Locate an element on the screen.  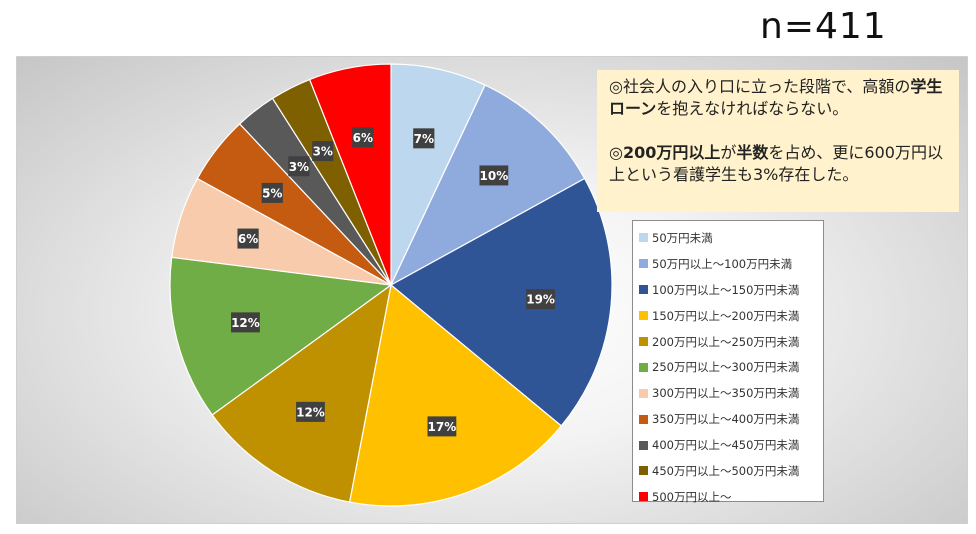
pie-data-label-5: 12% is located at coordinates (310, 411).